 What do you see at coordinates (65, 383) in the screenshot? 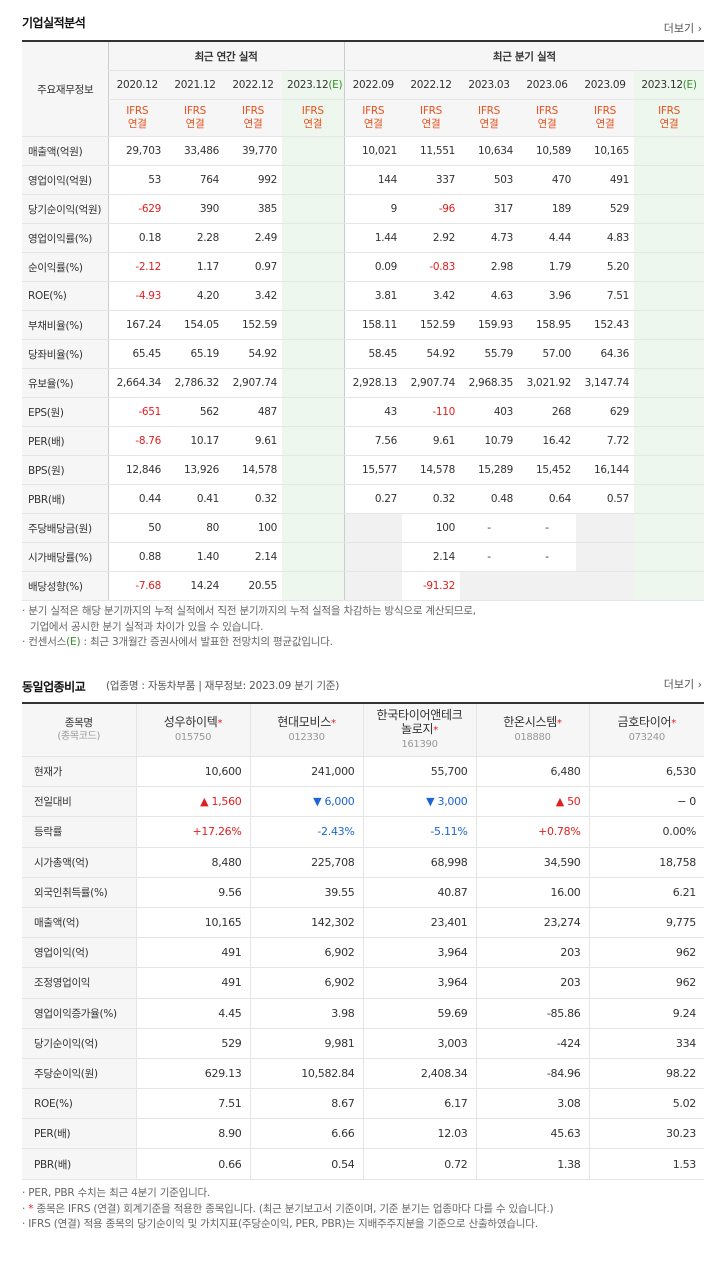
I see `row-label: 유보율(%)` at bounding box center [65, 383].